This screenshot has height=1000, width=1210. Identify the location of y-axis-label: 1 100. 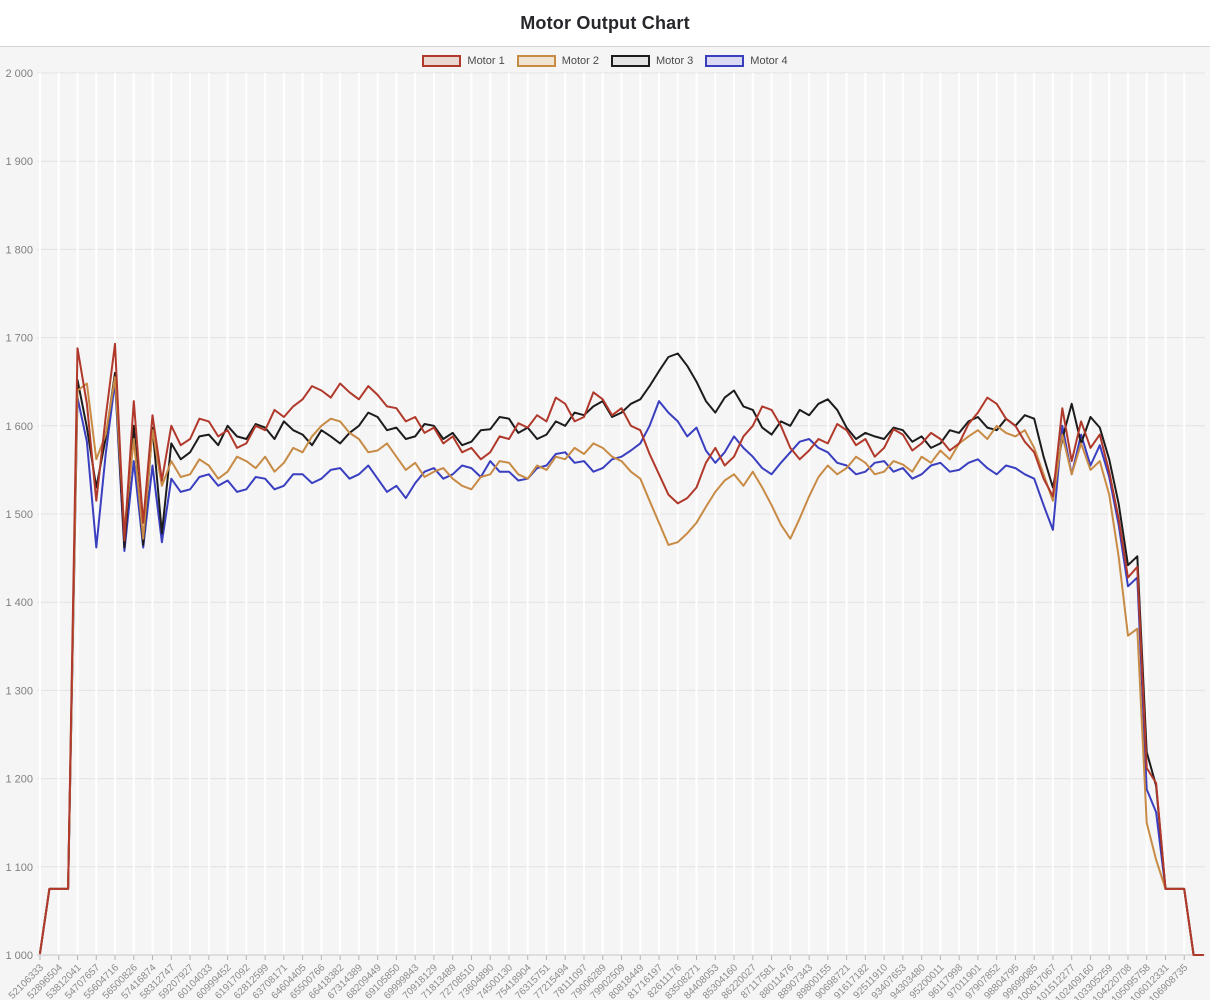
(19, 868).